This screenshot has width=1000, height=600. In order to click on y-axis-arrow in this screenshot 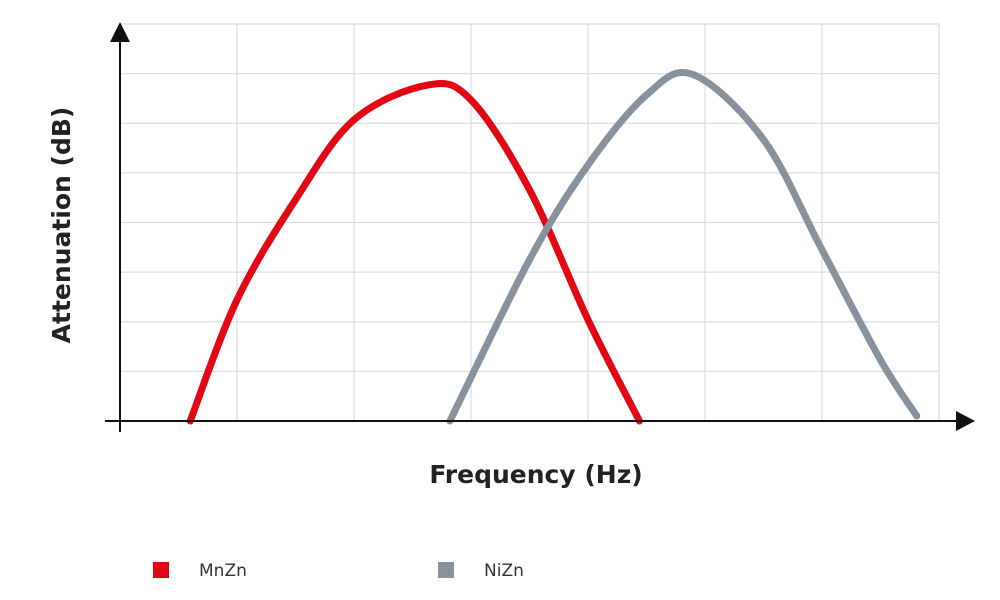, I will do `click(120, 32)`.